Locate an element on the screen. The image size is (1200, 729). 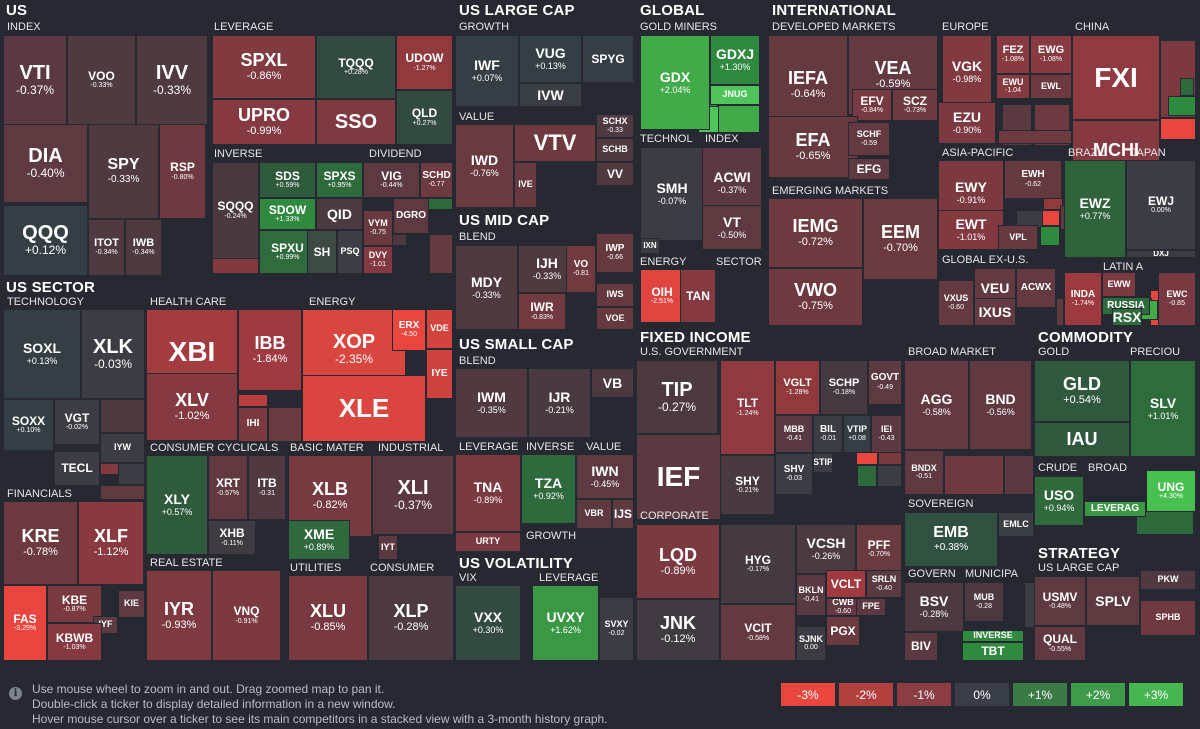
ticker-tile-uvxy: UVXY +1.62% is located at coordinates (565, 623).